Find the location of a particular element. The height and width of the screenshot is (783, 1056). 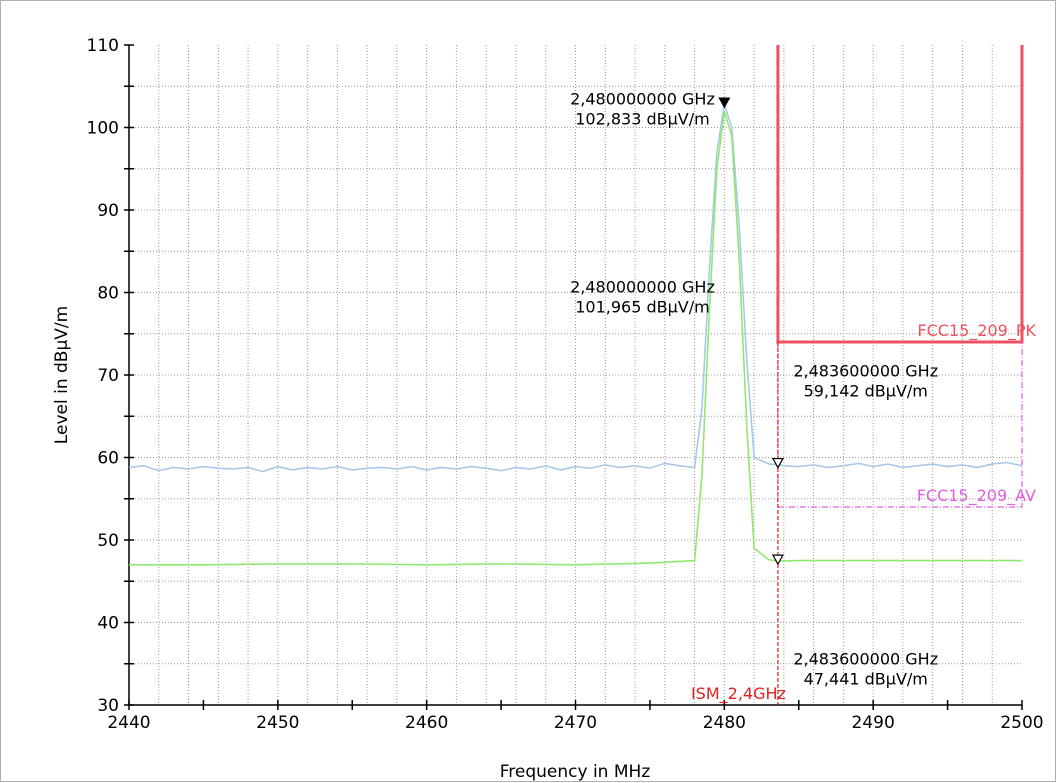

y-tick-label: 40 is located at coordinates (108, 624).